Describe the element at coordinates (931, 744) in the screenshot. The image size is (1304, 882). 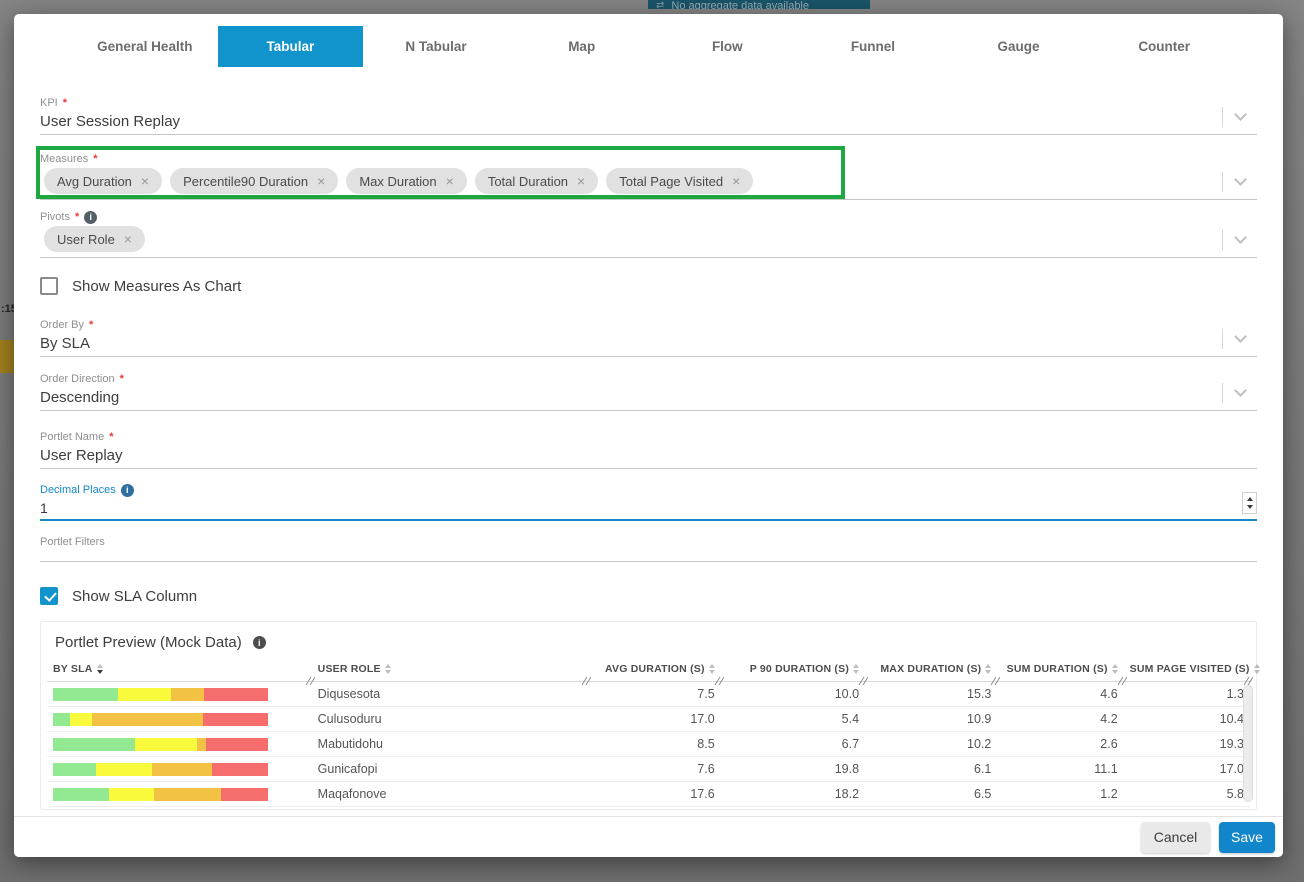
I see `value-cell: 10.2` at that location.